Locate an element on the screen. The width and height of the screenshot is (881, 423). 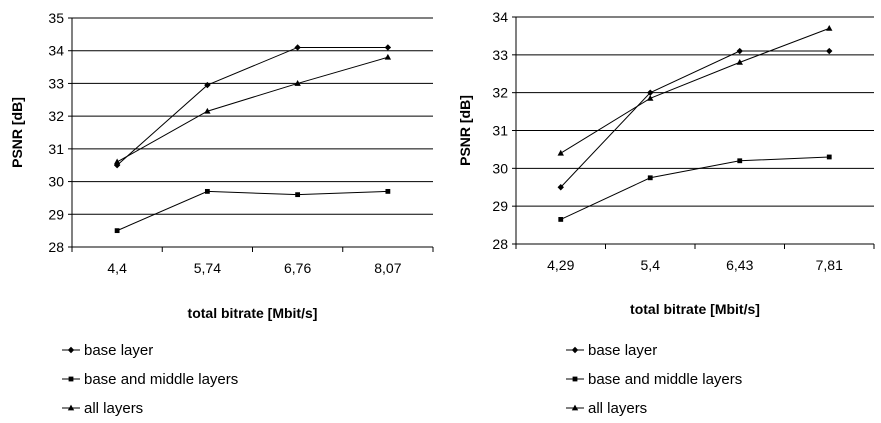
chart0-series2-point2 is located at coordinates (297, 83).